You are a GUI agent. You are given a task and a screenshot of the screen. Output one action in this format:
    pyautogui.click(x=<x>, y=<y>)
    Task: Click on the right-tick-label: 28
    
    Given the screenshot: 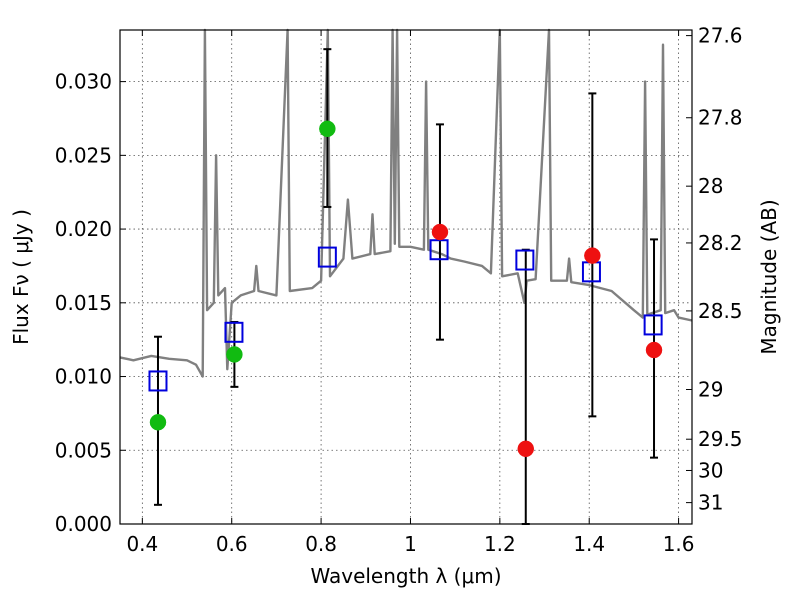 What is the action you would take?
    pyautogui.click(x=710, y=186)
    